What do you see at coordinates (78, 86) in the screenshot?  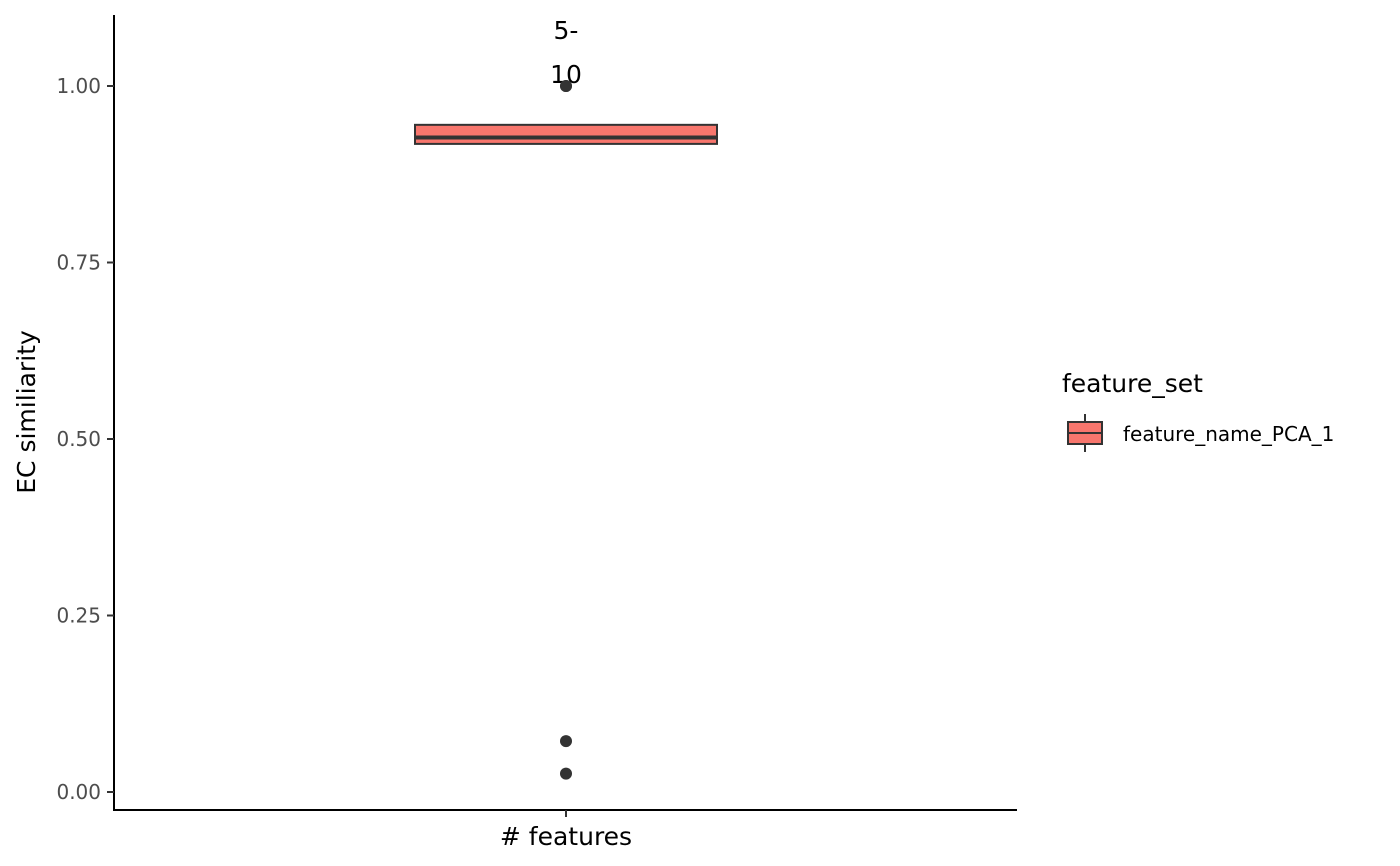 I see `y-tick-label: 1.00` at bounding box center [78, 86].